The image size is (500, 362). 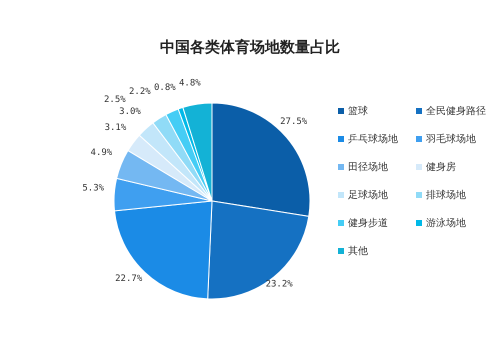 I want to click on legend-label: 健身步道, so click(x=368, y=223).